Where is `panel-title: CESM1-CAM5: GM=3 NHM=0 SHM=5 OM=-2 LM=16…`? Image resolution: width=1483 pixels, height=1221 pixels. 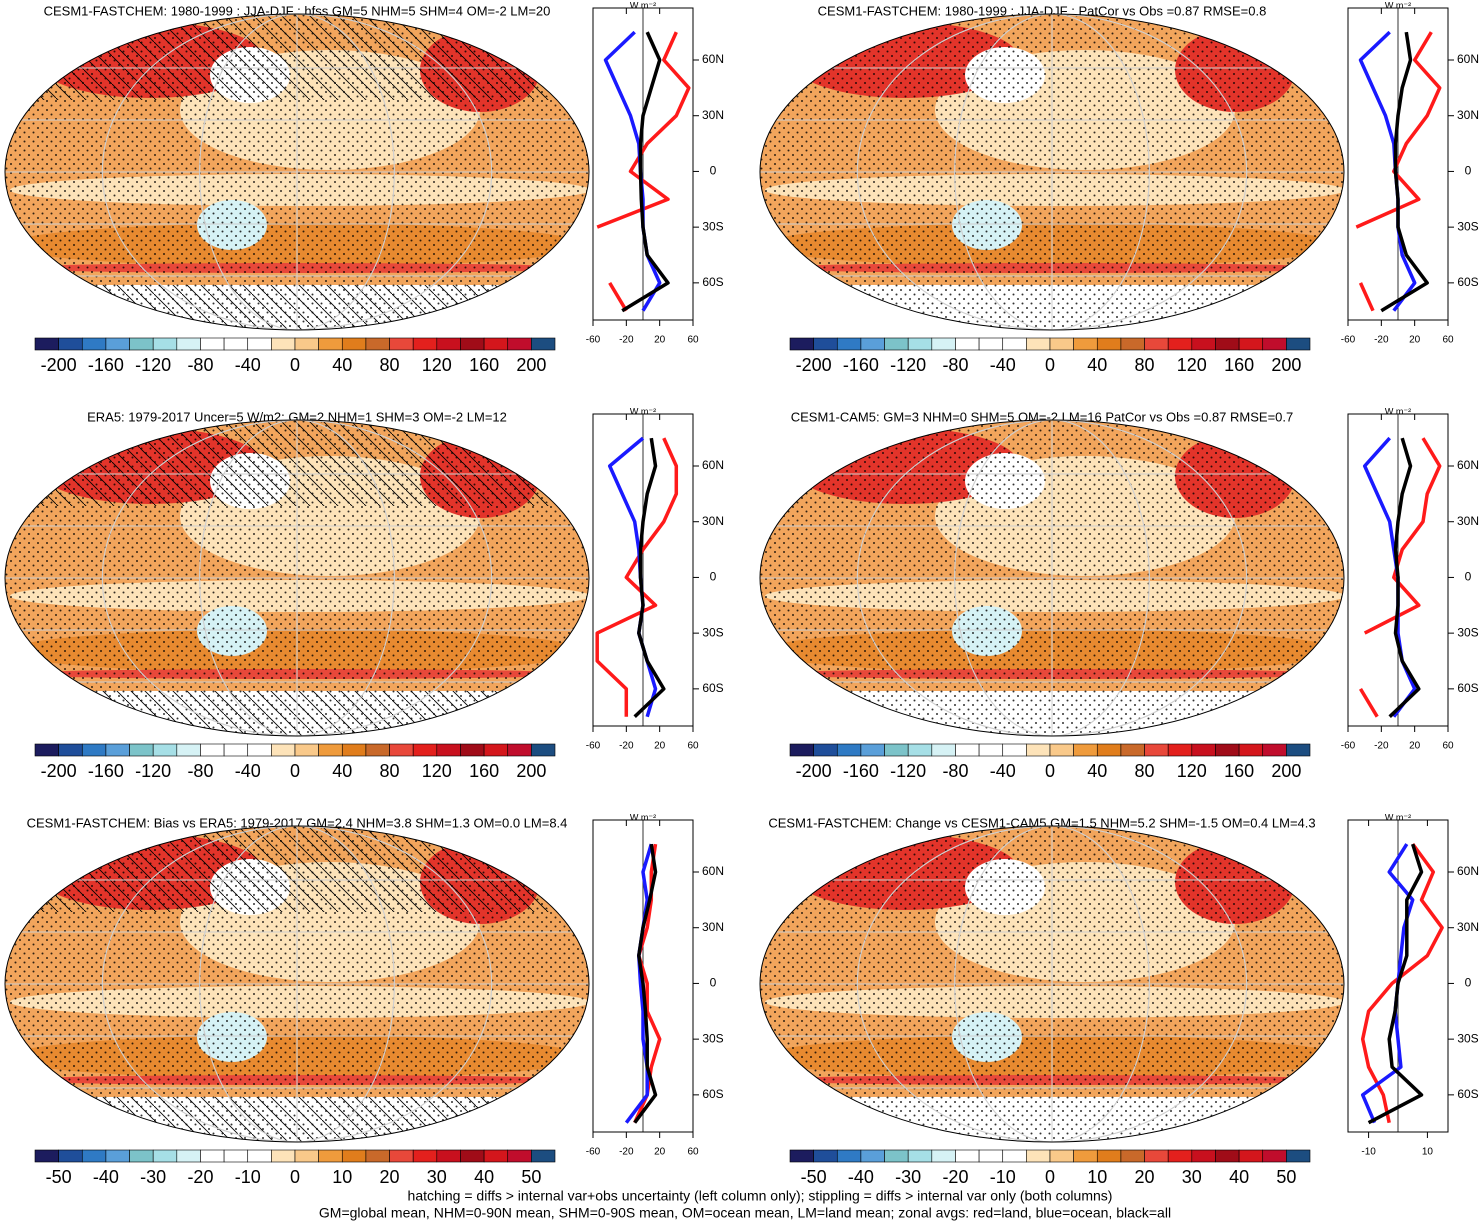
panel-title: CESM1-CAM5: GM=3 NHM=0 SHM=5 OM=-2 LM=16… is located at coordinates (1042, 416).